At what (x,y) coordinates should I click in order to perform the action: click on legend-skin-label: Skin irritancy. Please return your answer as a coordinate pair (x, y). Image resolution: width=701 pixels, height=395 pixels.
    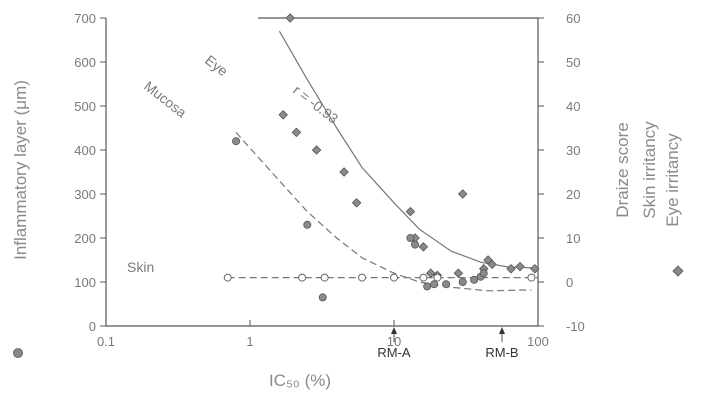
    Looking at the image, I should click on (649, 170).